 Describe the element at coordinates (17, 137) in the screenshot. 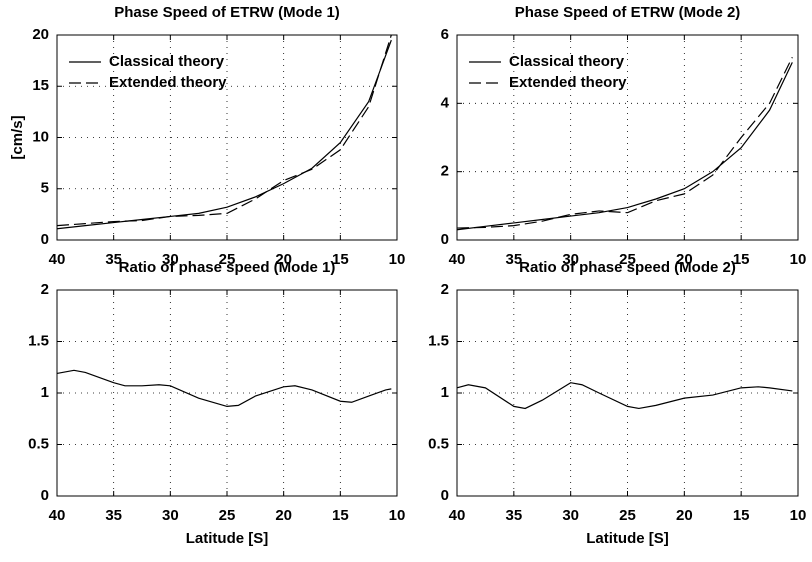

I see `y-axis-label: [cm/s]` at that location.